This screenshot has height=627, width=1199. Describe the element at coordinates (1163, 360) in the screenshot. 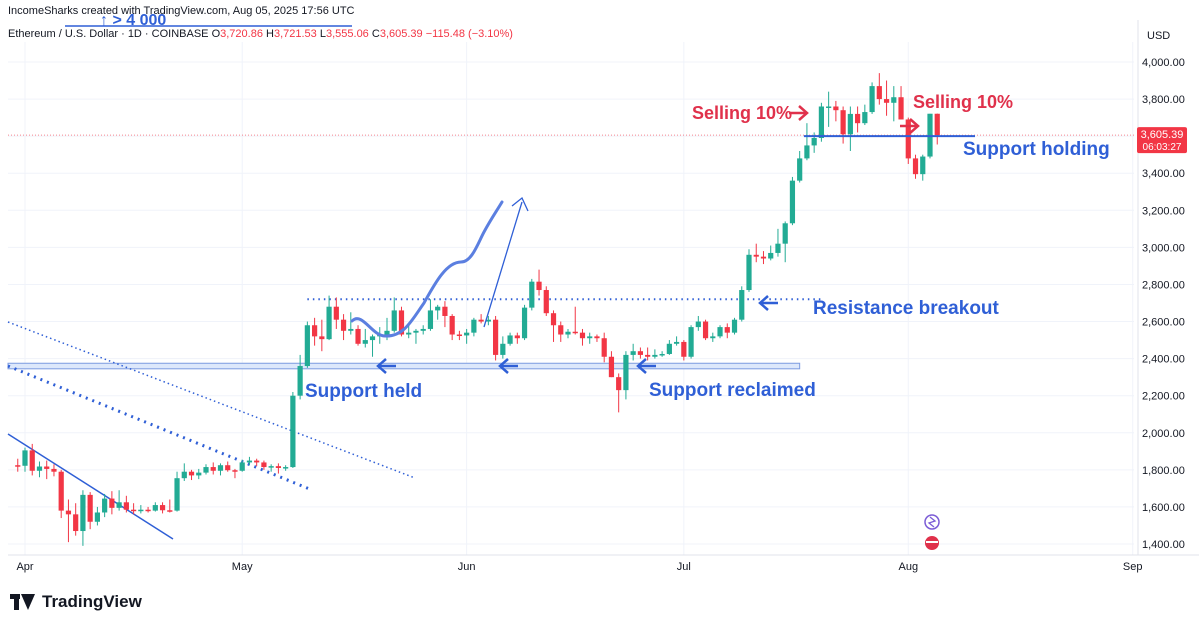

I see `y-tick-label: 2,400.00` at that location.